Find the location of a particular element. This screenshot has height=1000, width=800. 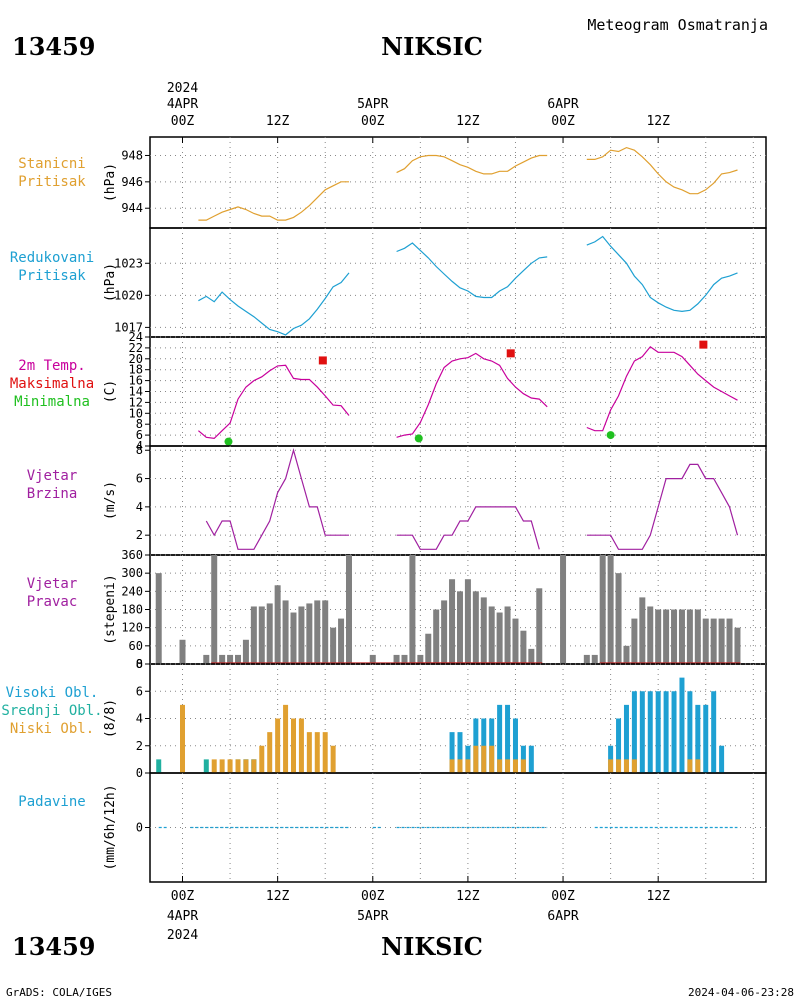

ytick-label: 1017 is located at coordinates (128, 327).